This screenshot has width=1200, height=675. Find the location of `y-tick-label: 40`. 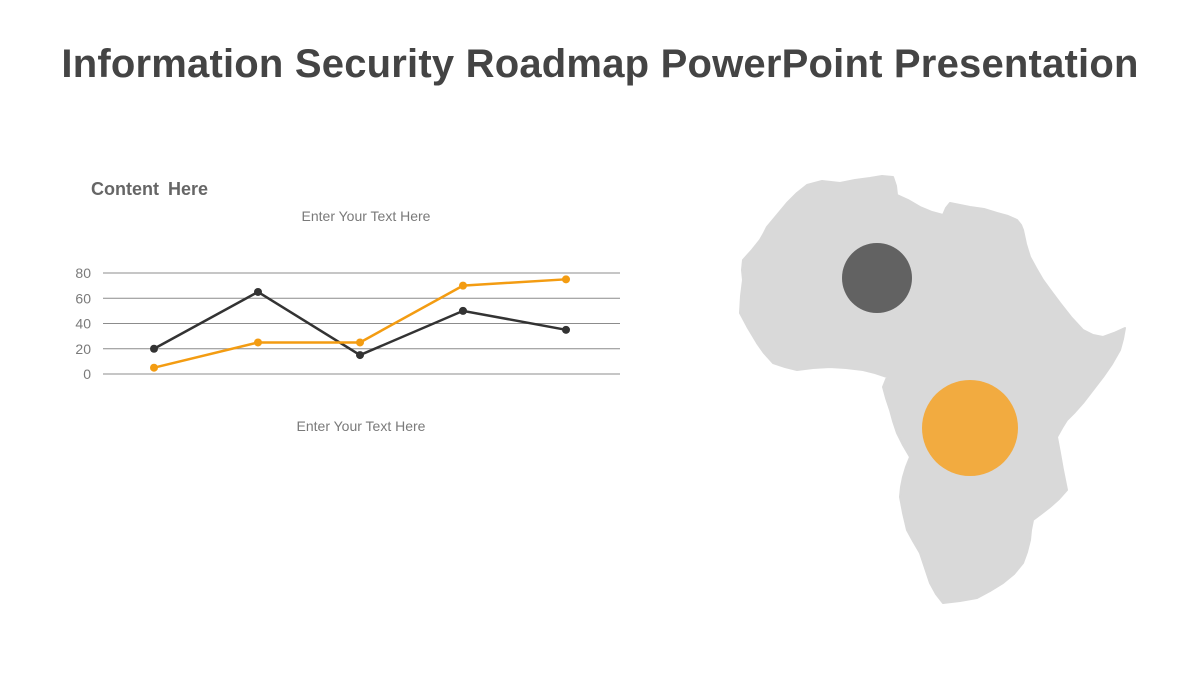

y-tick-label: 40 is located at coordinates (83, 324).